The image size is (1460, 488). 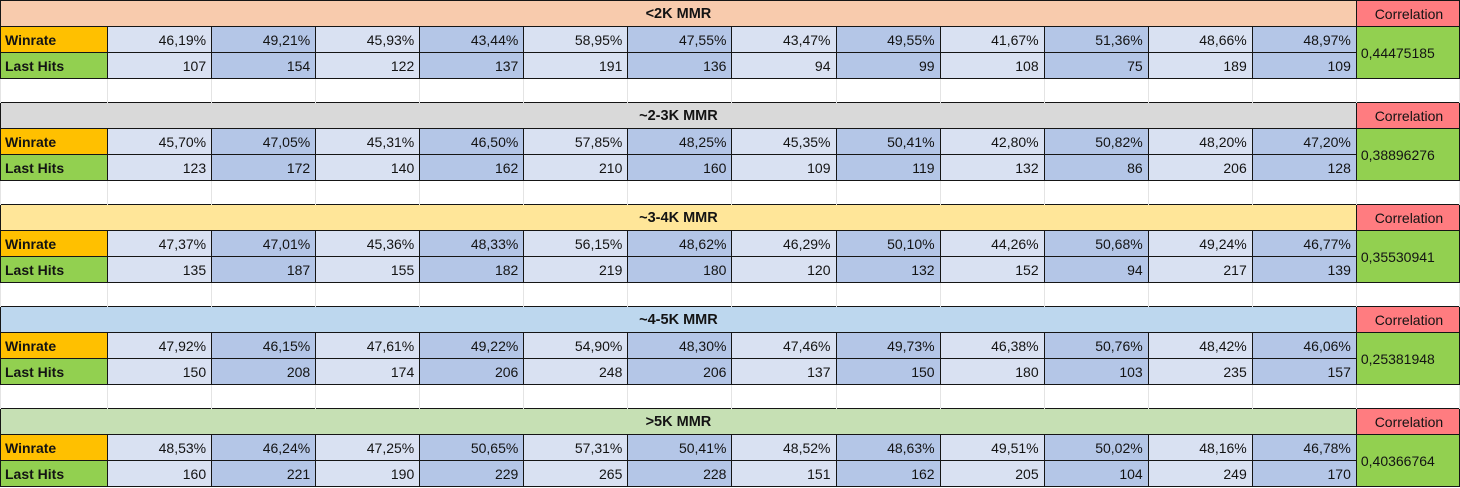 What do you see at coordinates (784, 473) in the screenshot?
I see `last-hits-cell: 151` at bounding box center [784, 473].